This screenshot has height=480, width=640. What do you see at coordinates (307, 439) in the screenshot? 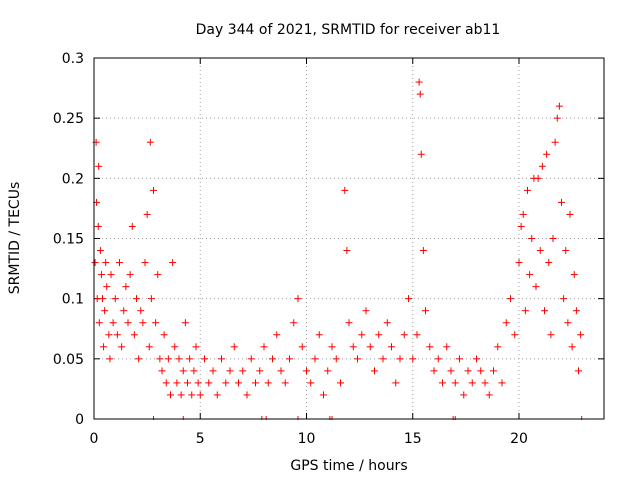
I see `x-tick-label: 10` at bounding box center [307, 439].